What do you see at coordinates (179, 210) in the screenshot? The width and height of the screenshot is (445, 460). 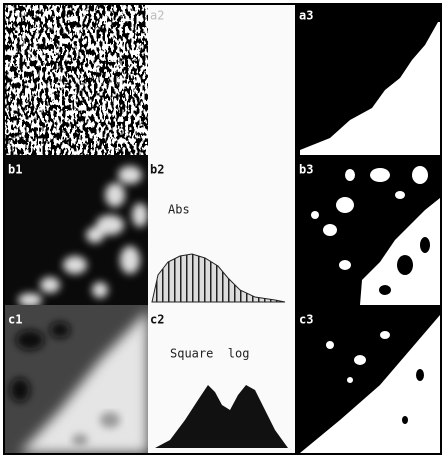 I see `caption: Abs` at bounding box center [179, 210].